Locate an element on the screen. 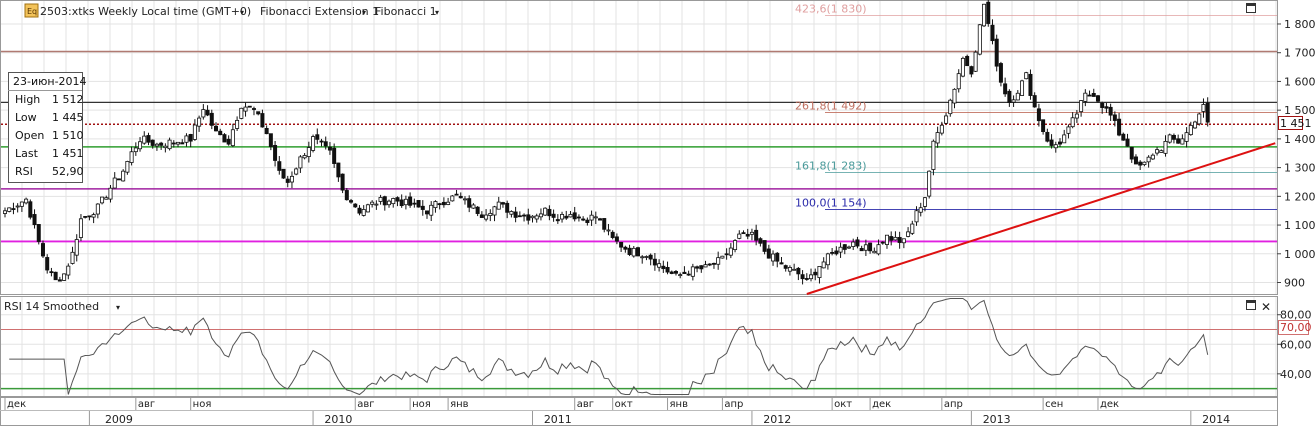 This screenshot has height=427, width=1316. info-value-open: 1 510 is located at coordinates (68, 135).